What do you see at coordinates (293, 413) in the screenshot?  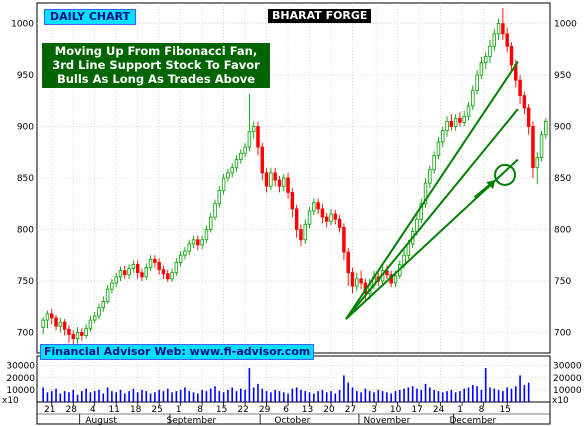 I see `date-axis-panel` at bounding box center [293, 413].